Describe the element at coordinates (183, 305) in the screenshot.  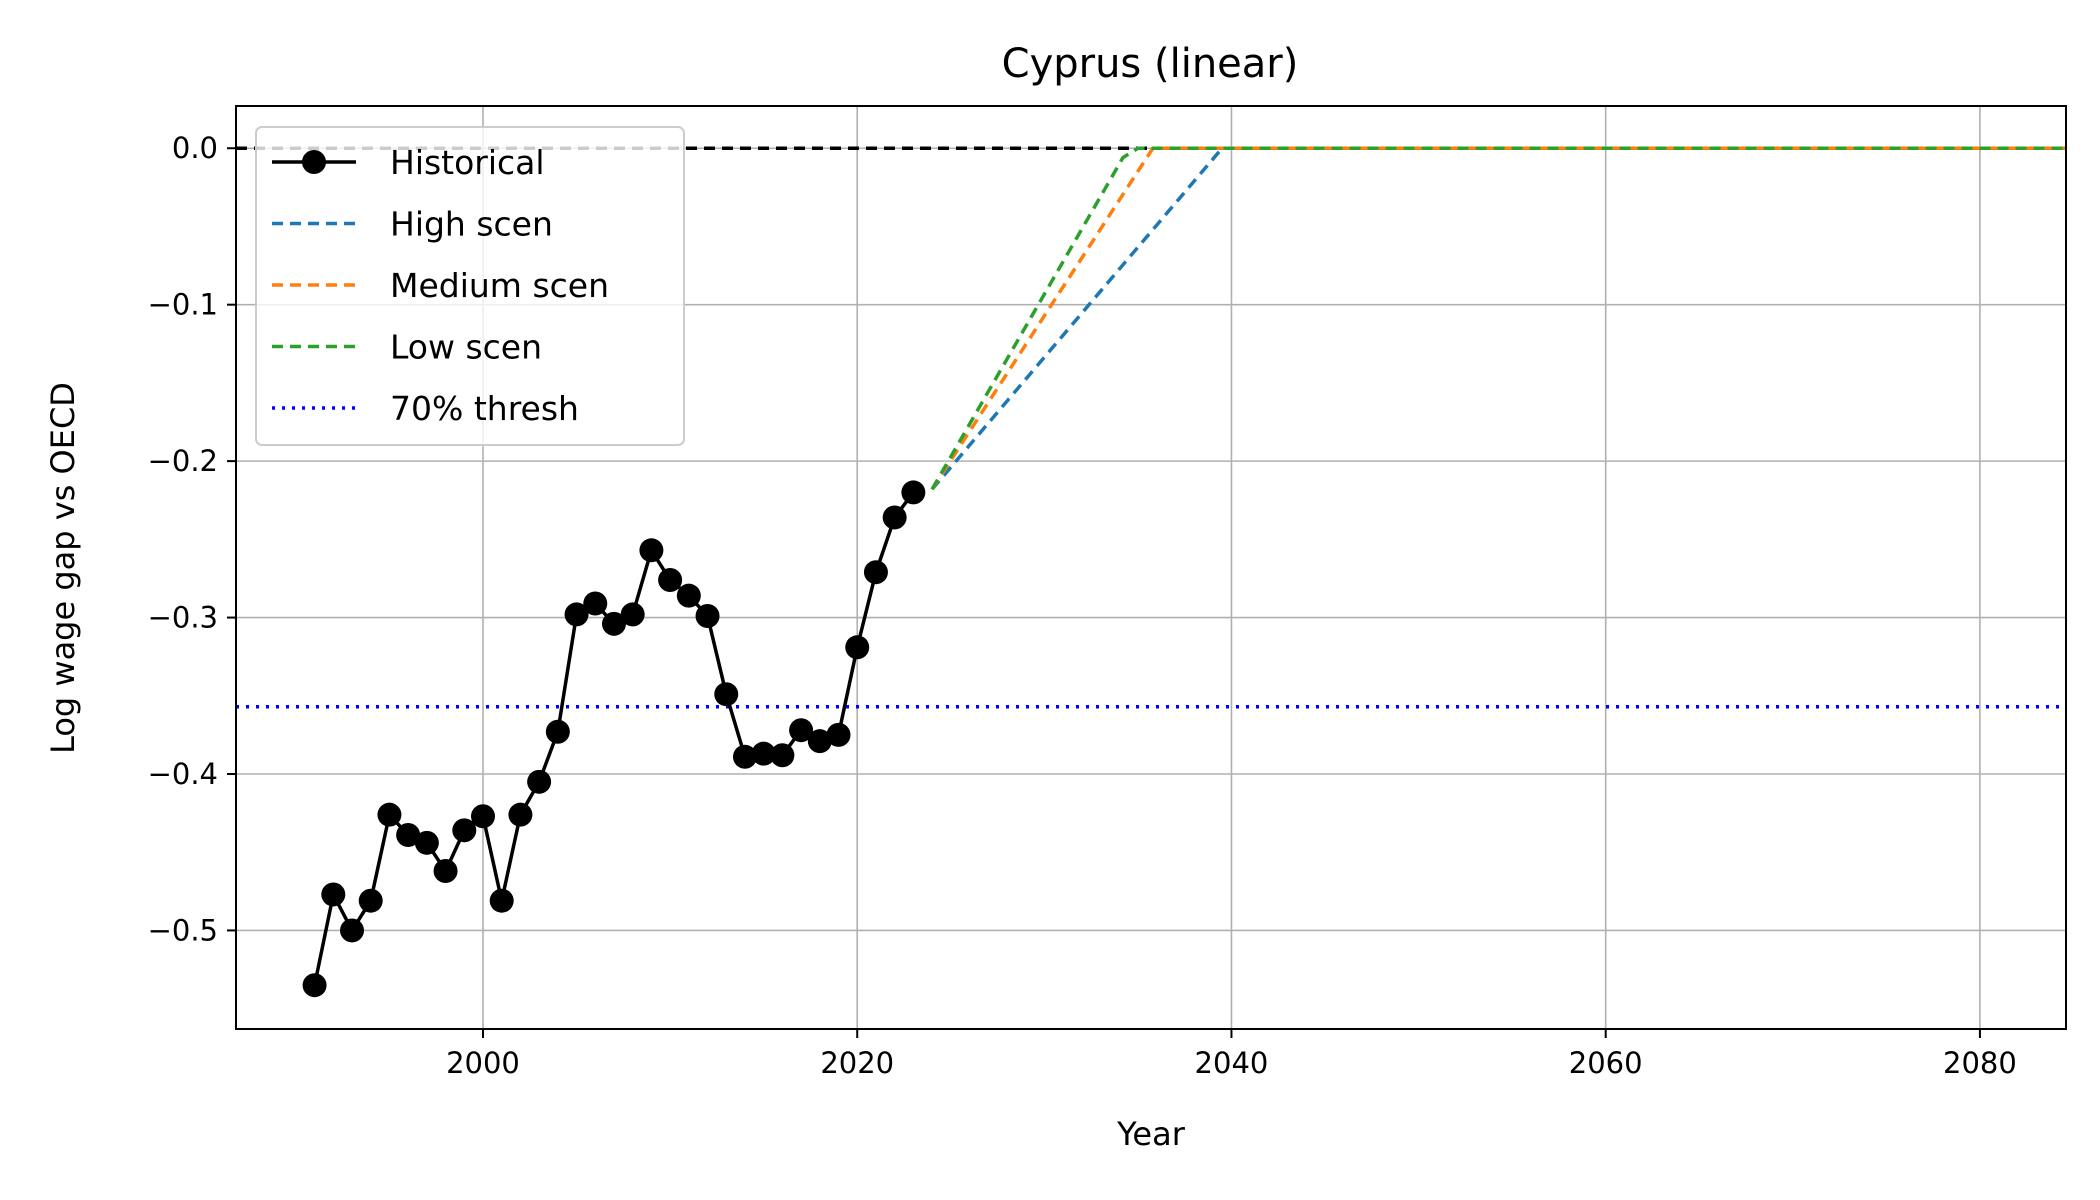
I see `y-tick-label: −0.1` at that location.